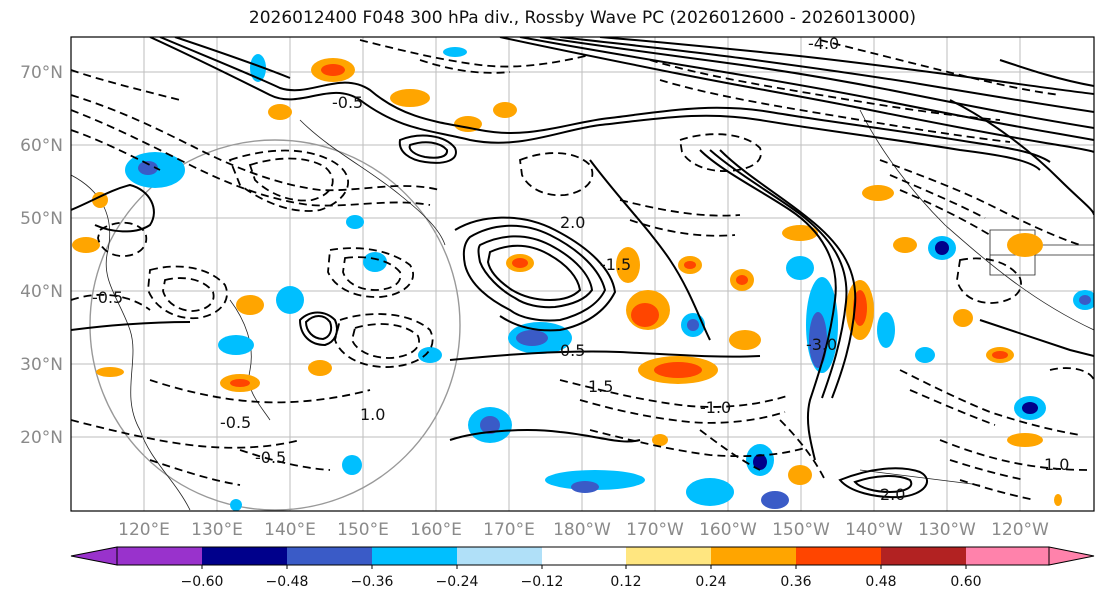  What do you see at coordinates (542, 582) in the screenshot?
I see `colorbar-tick-label: −0.12` at bounding box center [542, 582].